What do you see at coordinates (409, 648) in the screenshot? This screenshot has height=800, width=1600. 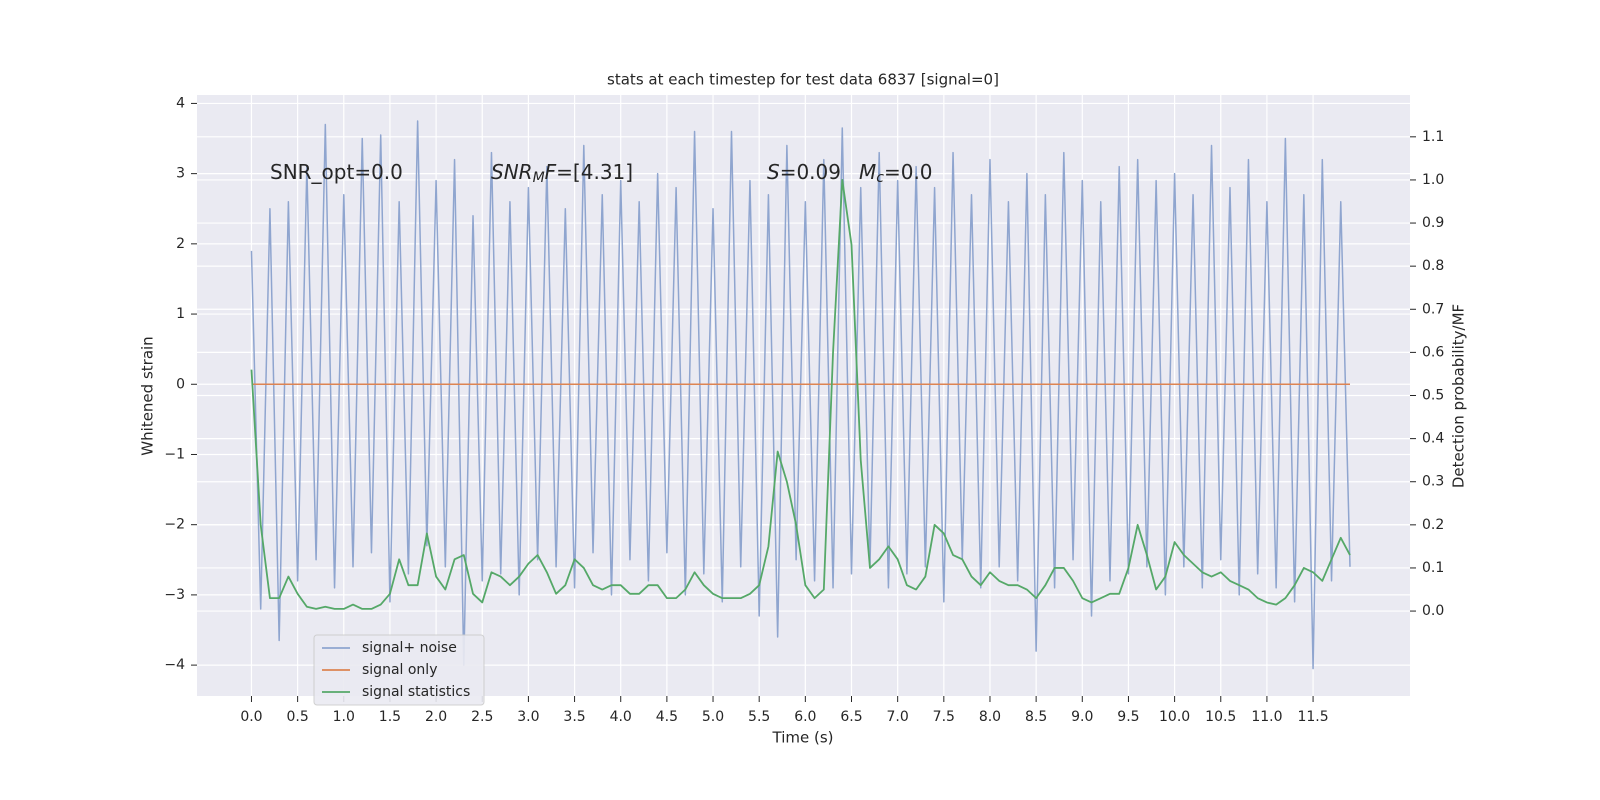 I see `legend-label: signal+ noise` at bounding box center [409, 648].